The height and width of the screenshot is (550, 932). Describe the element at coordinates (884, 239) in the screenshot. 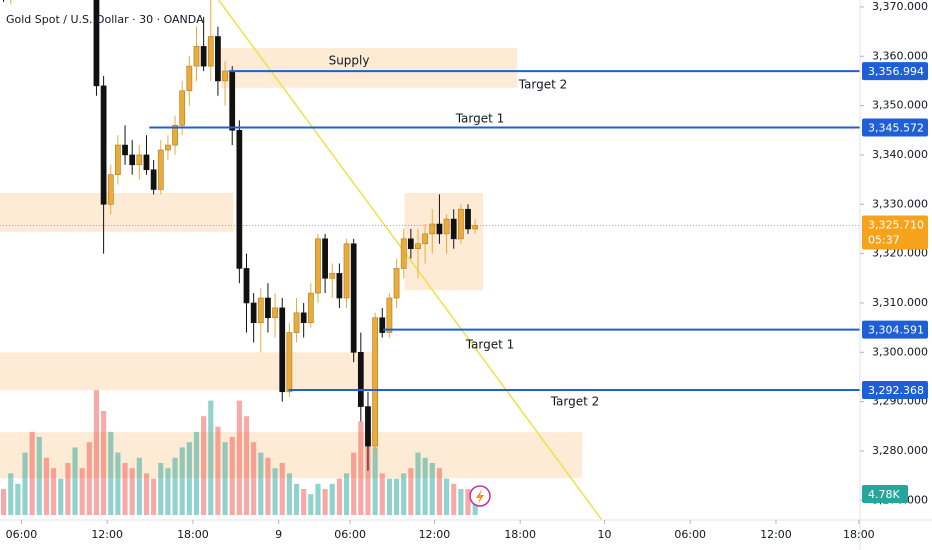

I see `countdown: 05:37` at that location.